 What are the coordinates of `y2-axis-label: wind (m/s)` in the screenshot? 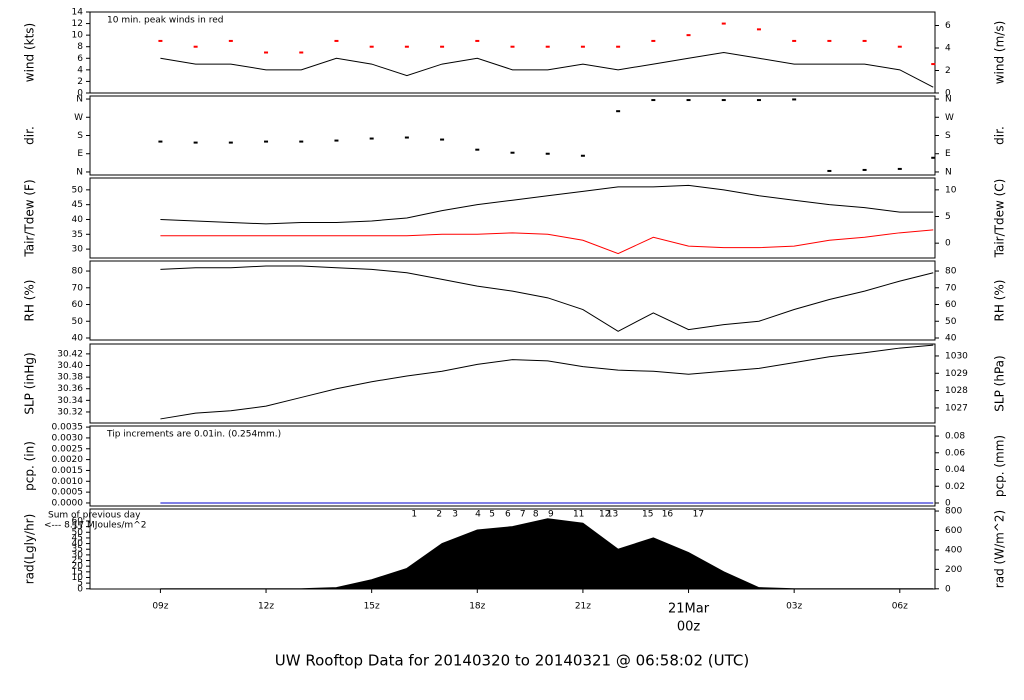 It's located at (1000, 53).